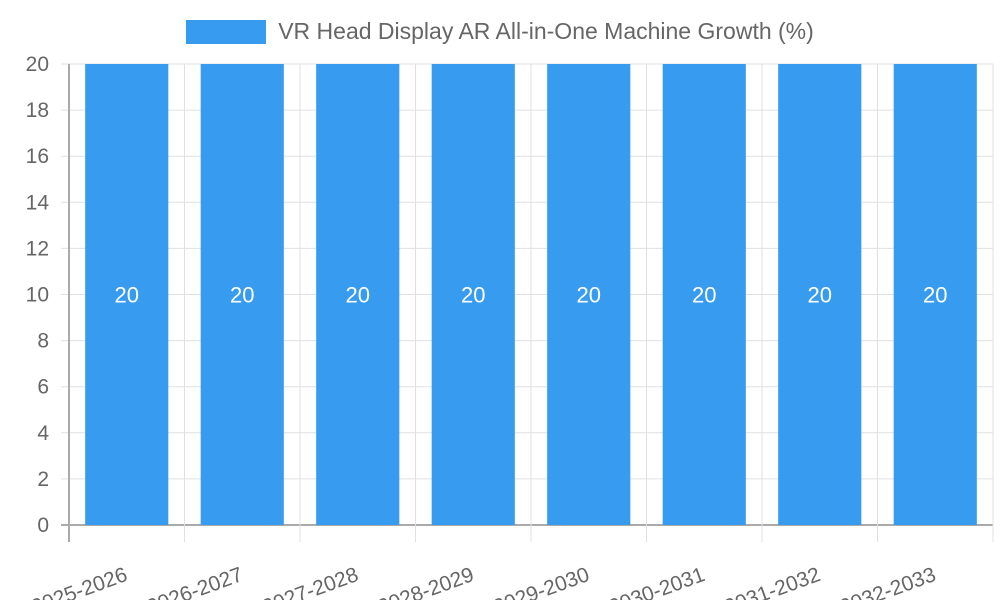  I want to click on y-tick-label: 18, so click(37, 110).